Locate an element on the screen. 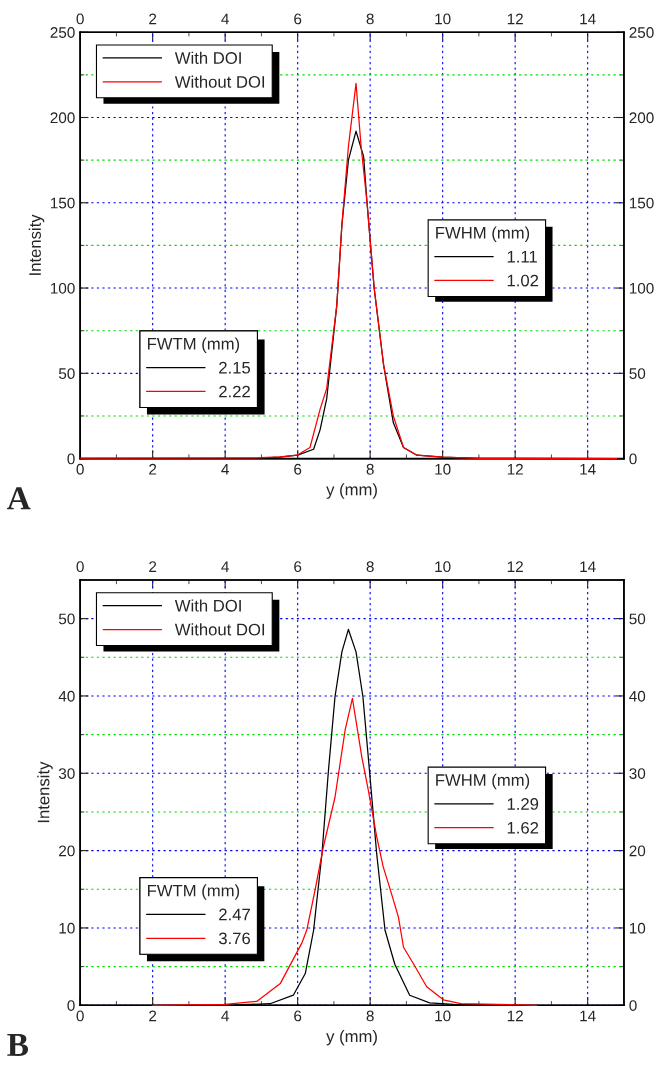 Image resolution: width=668 pixels, height=1074 pixels. y-tick-label: 200 is located at coordinates (62, 118).